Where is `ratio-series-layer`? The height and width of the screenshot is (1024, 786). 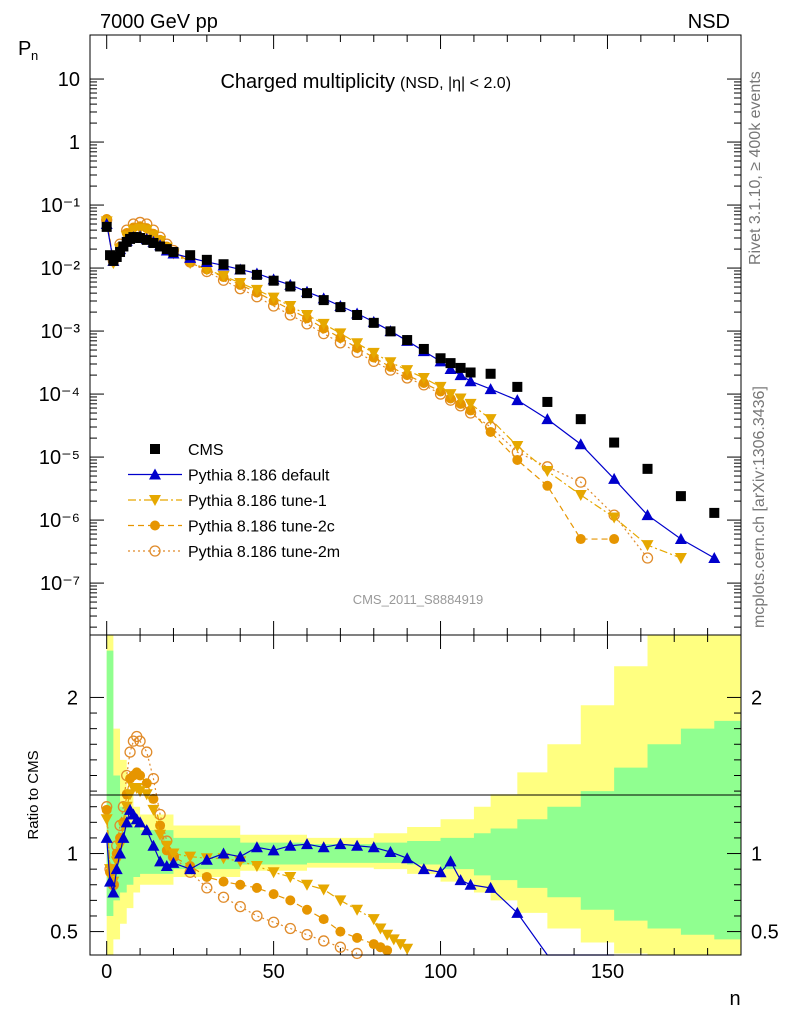
ratio-series-layer is located at coordinates (357, 845).